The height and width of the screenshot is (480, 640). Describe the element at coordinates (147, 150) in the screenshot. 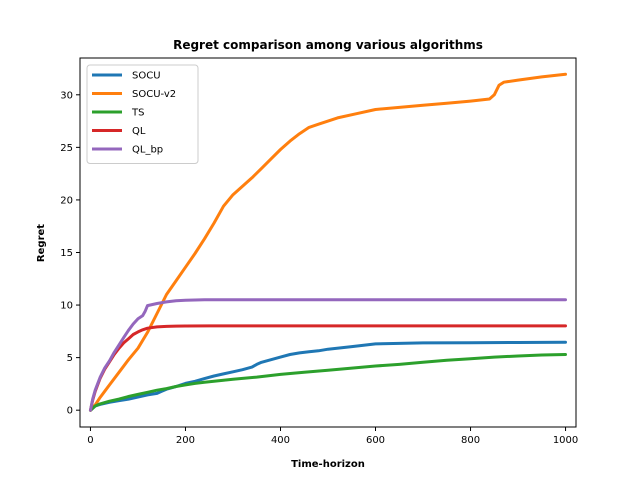

I see `legend-label: QL_bp` at that location.